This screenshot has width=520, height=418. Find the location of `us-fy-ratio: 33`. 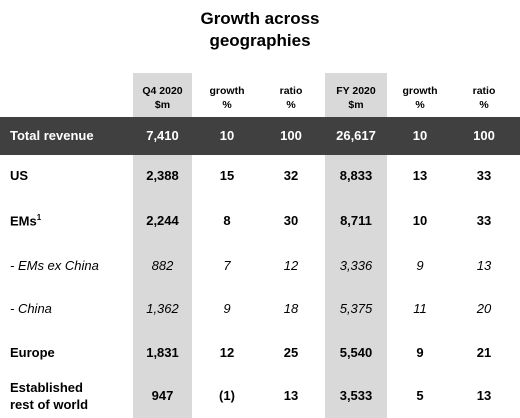

us-fy-ratio: 33 is located at coordinates (484, 175).